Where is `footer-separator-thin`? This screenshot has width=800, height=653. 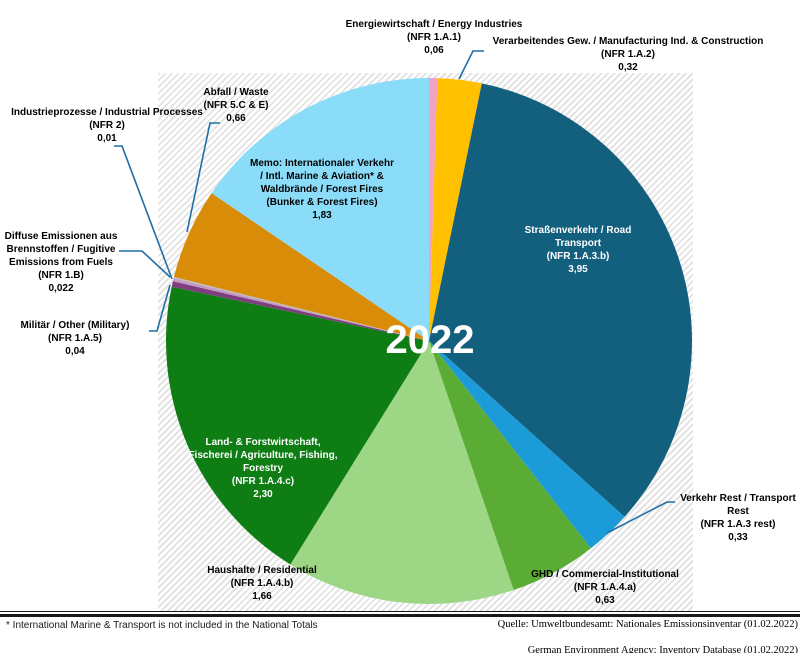
footer-separator-thin is located at coordinates (400, 611).